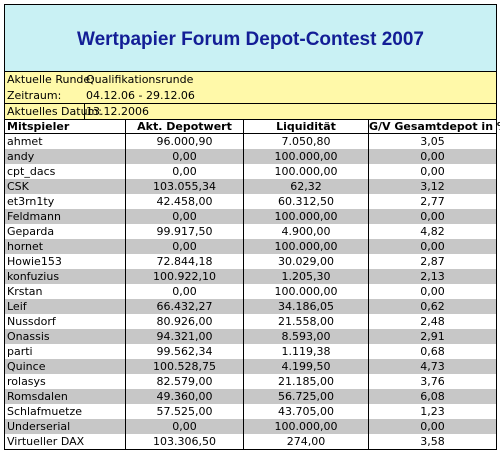 The width and height of the screenshot is (500, 453). Describe the element at coordinates (44, 411) in the screenshot. I see `player-name-cell: Schlafmuetze` at that location.